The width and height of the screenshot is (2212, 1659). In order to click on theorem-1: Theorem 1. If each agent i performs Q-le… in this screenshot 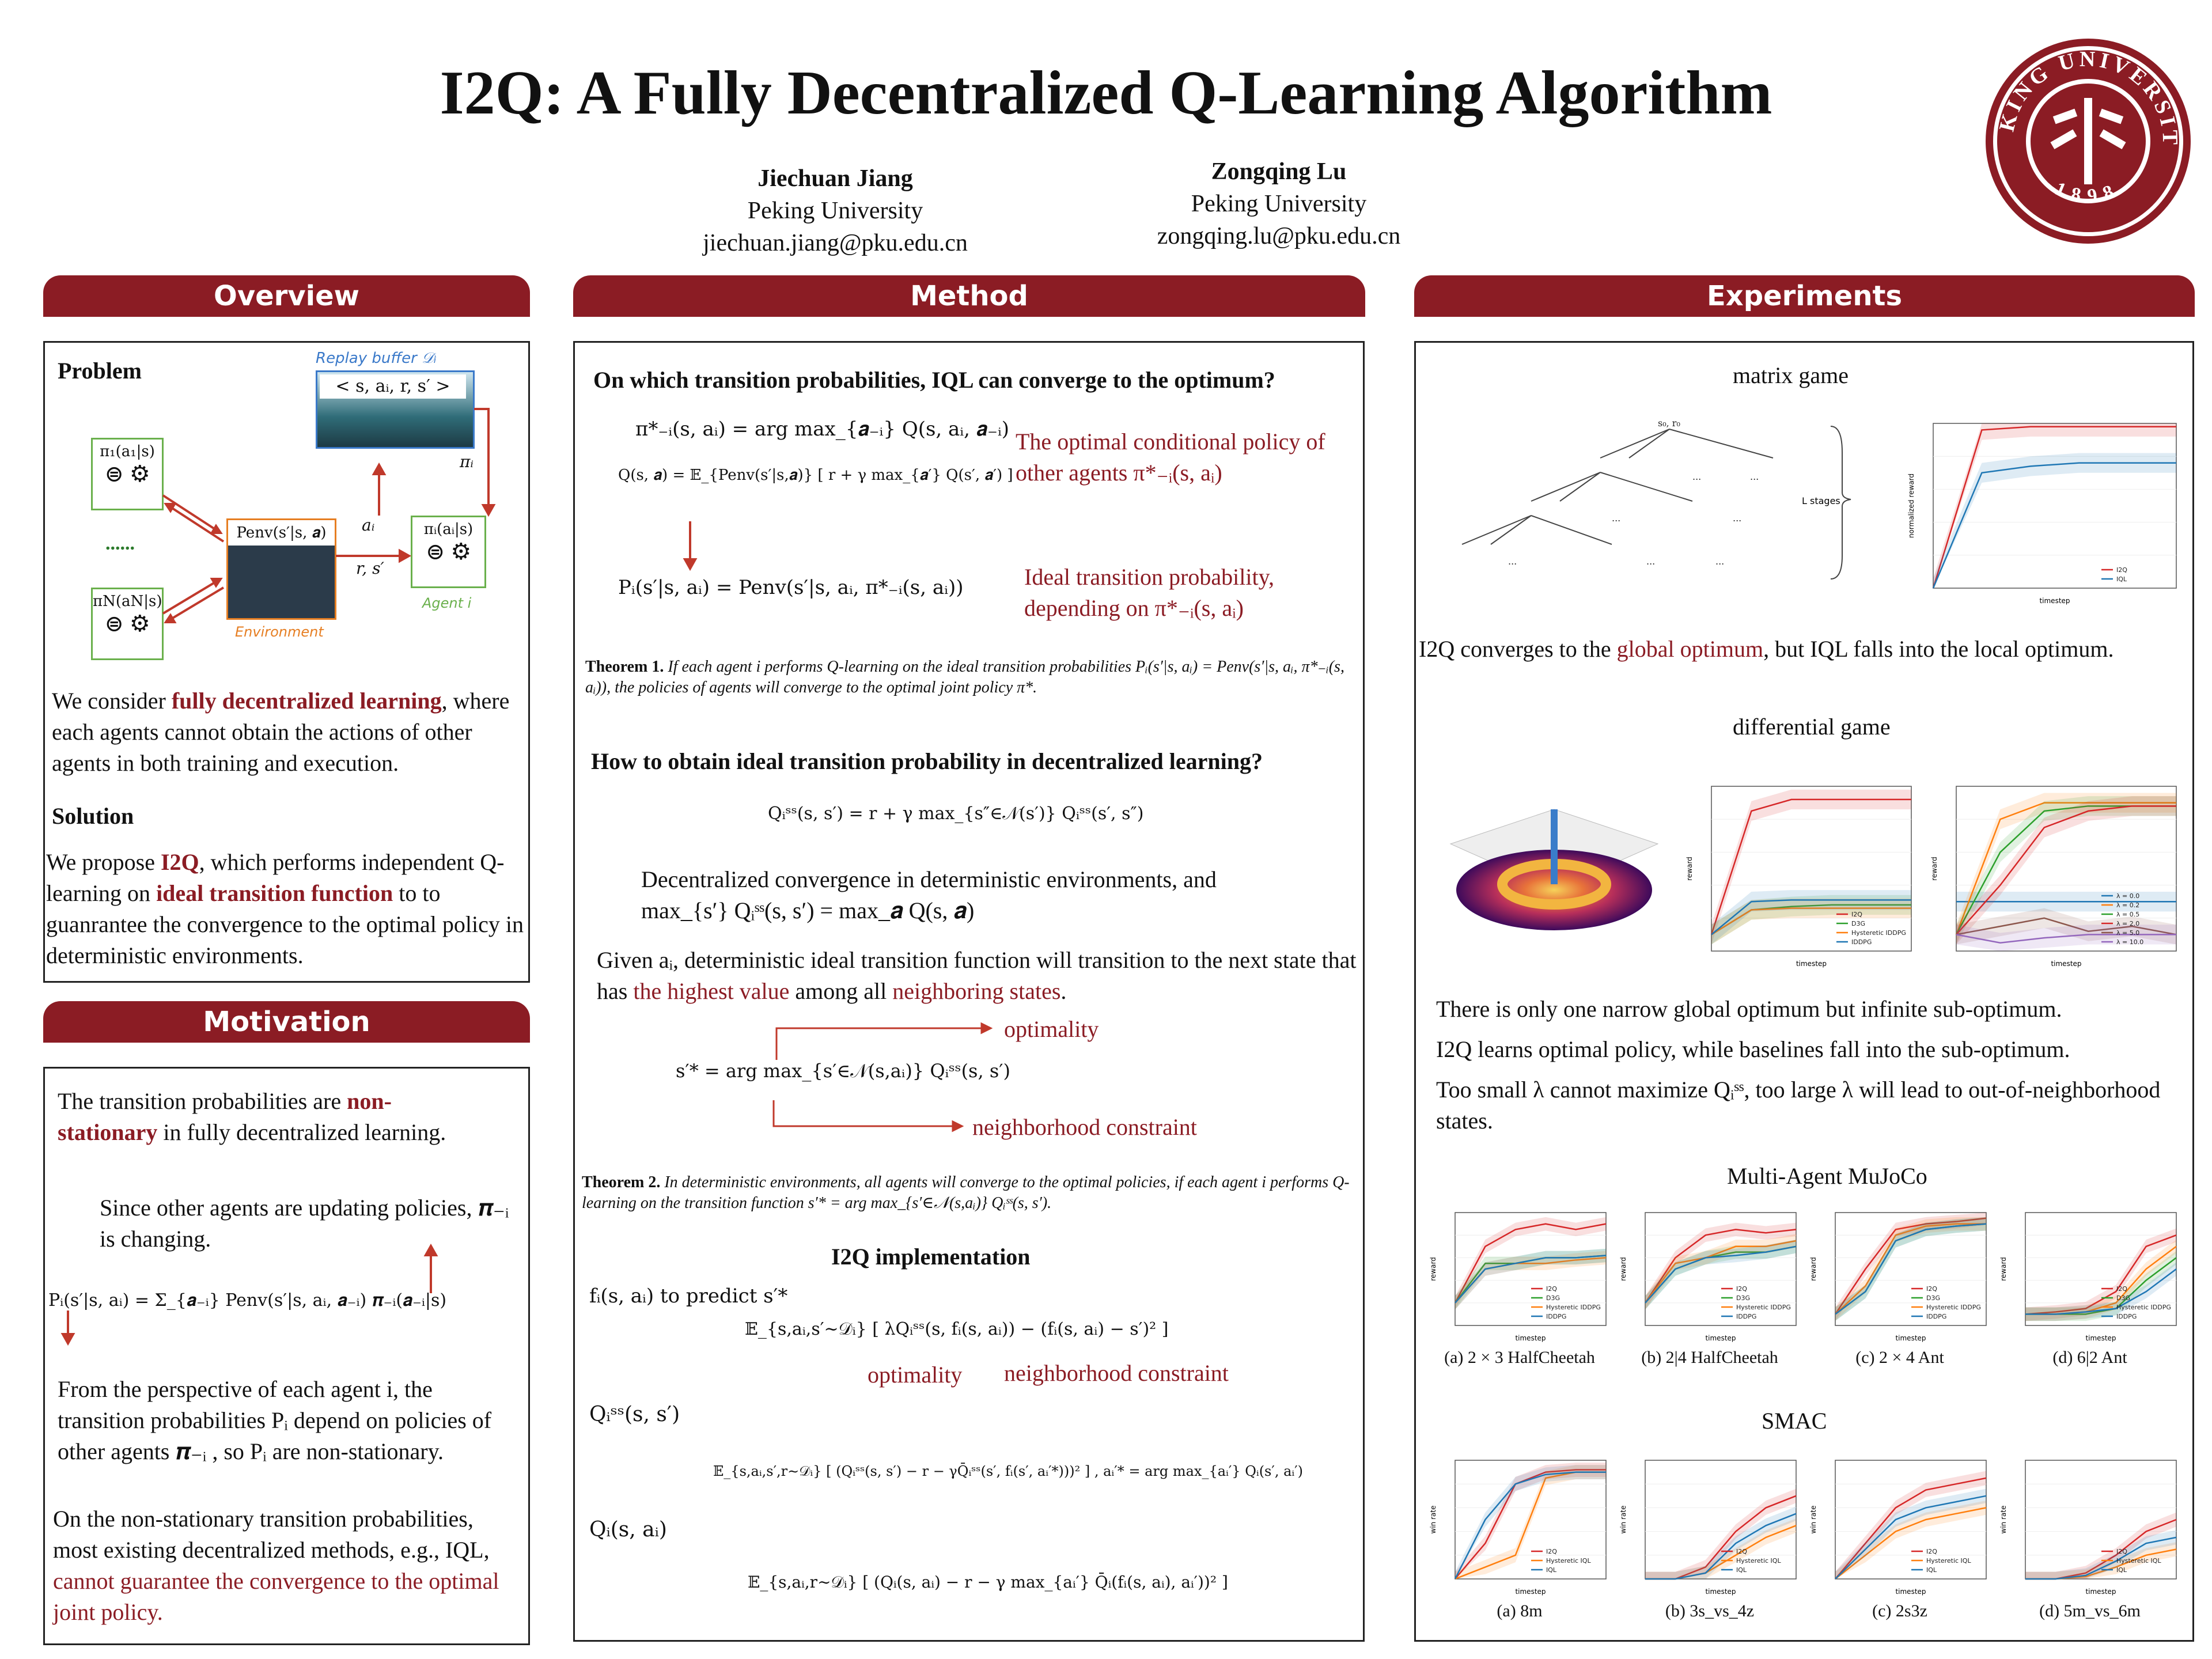, I will do `click(964, 677)`.